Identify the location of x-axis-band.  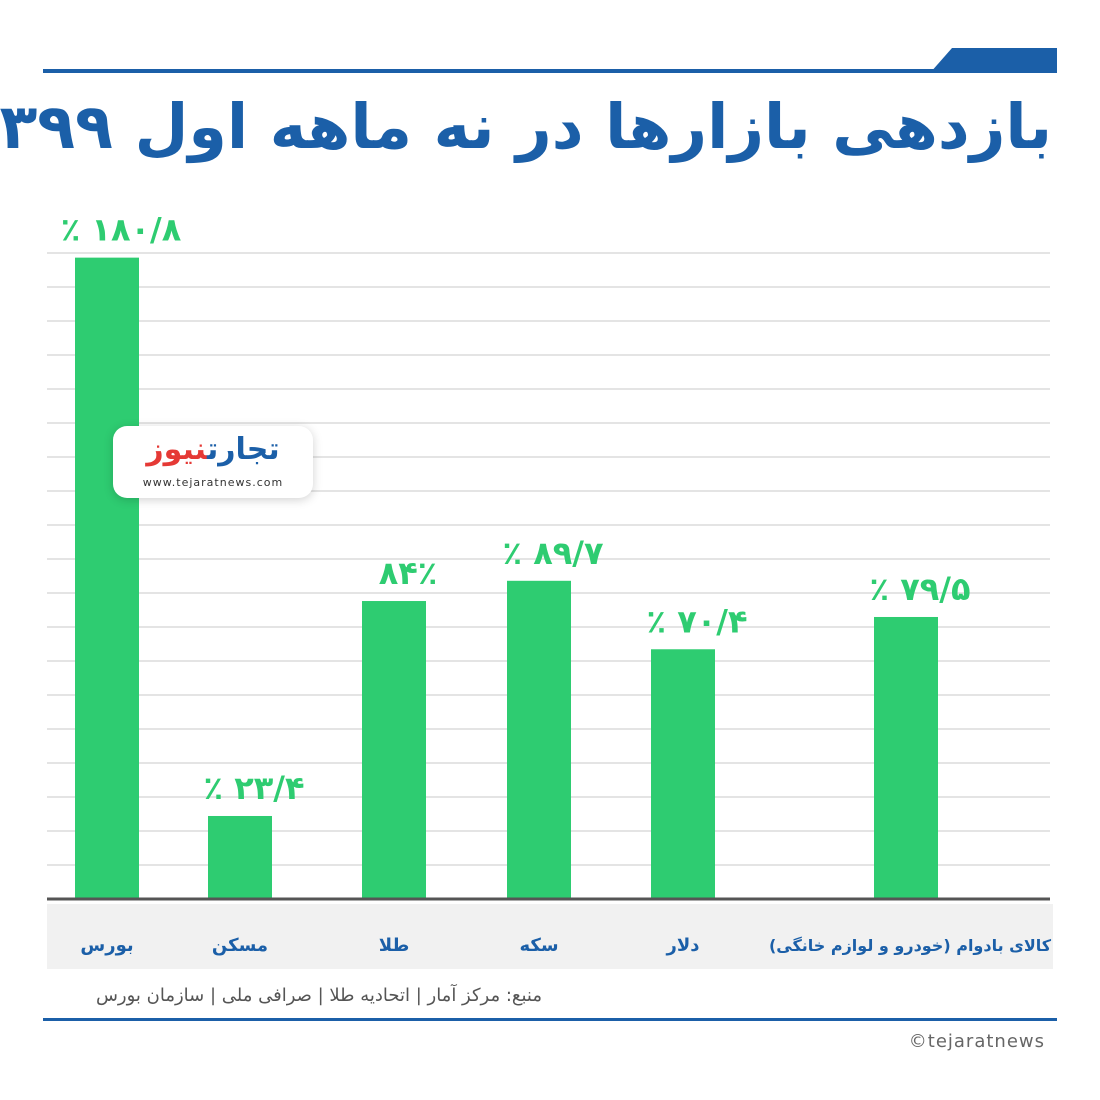
(550, 936).